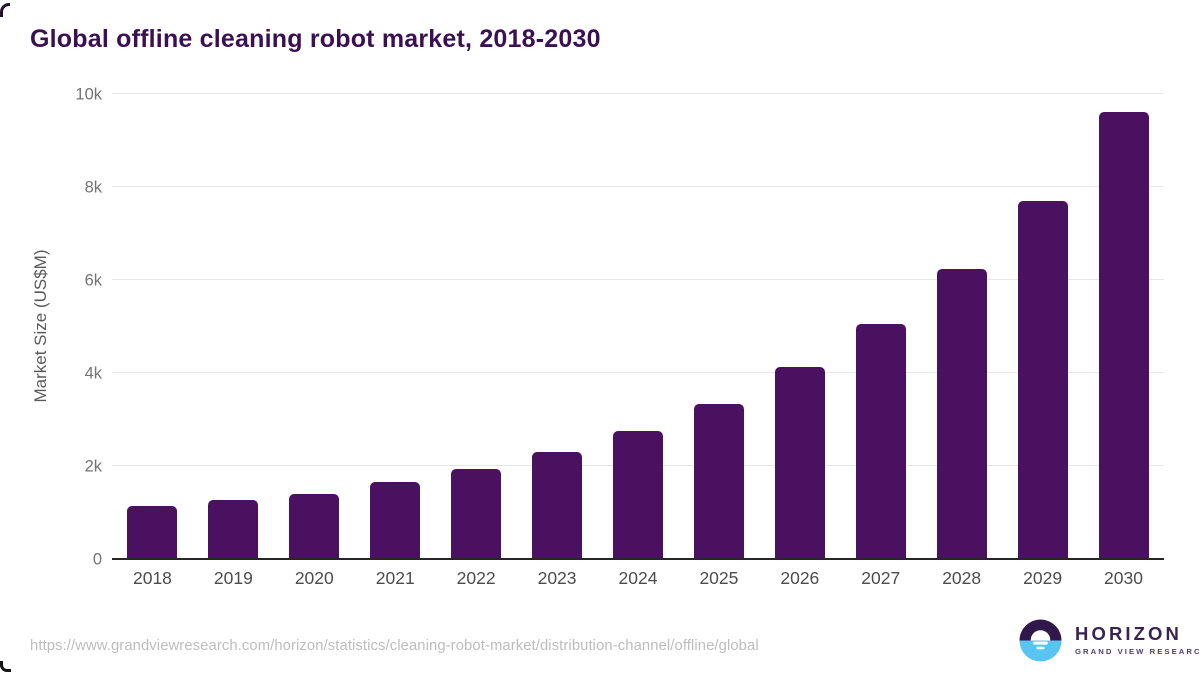 The image size is (1200, 675). What do you see at coordinates (233, 578) in the screenshot?
I see `x-label-2019: 2019` at bounding box center [233, 578].